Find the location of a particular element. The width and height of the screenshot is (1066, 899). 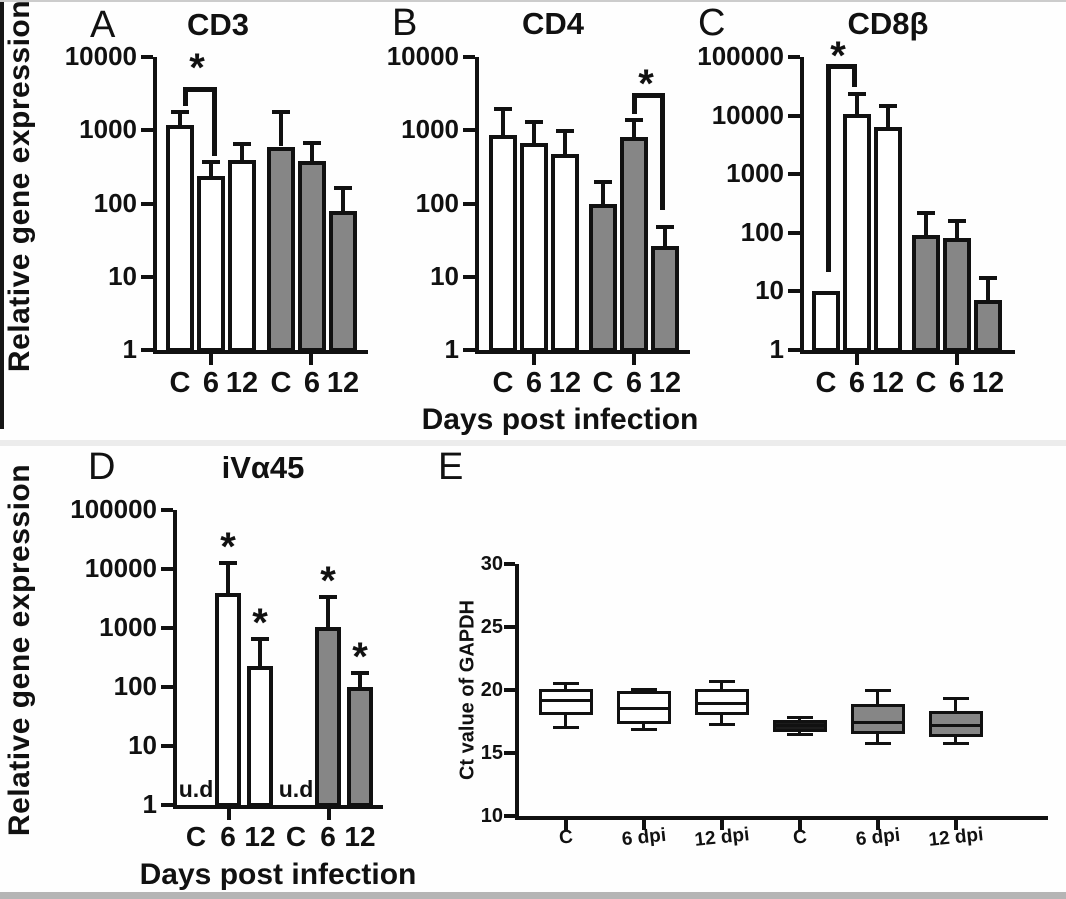

panel-letter: D is located at coordinates (102, 467).